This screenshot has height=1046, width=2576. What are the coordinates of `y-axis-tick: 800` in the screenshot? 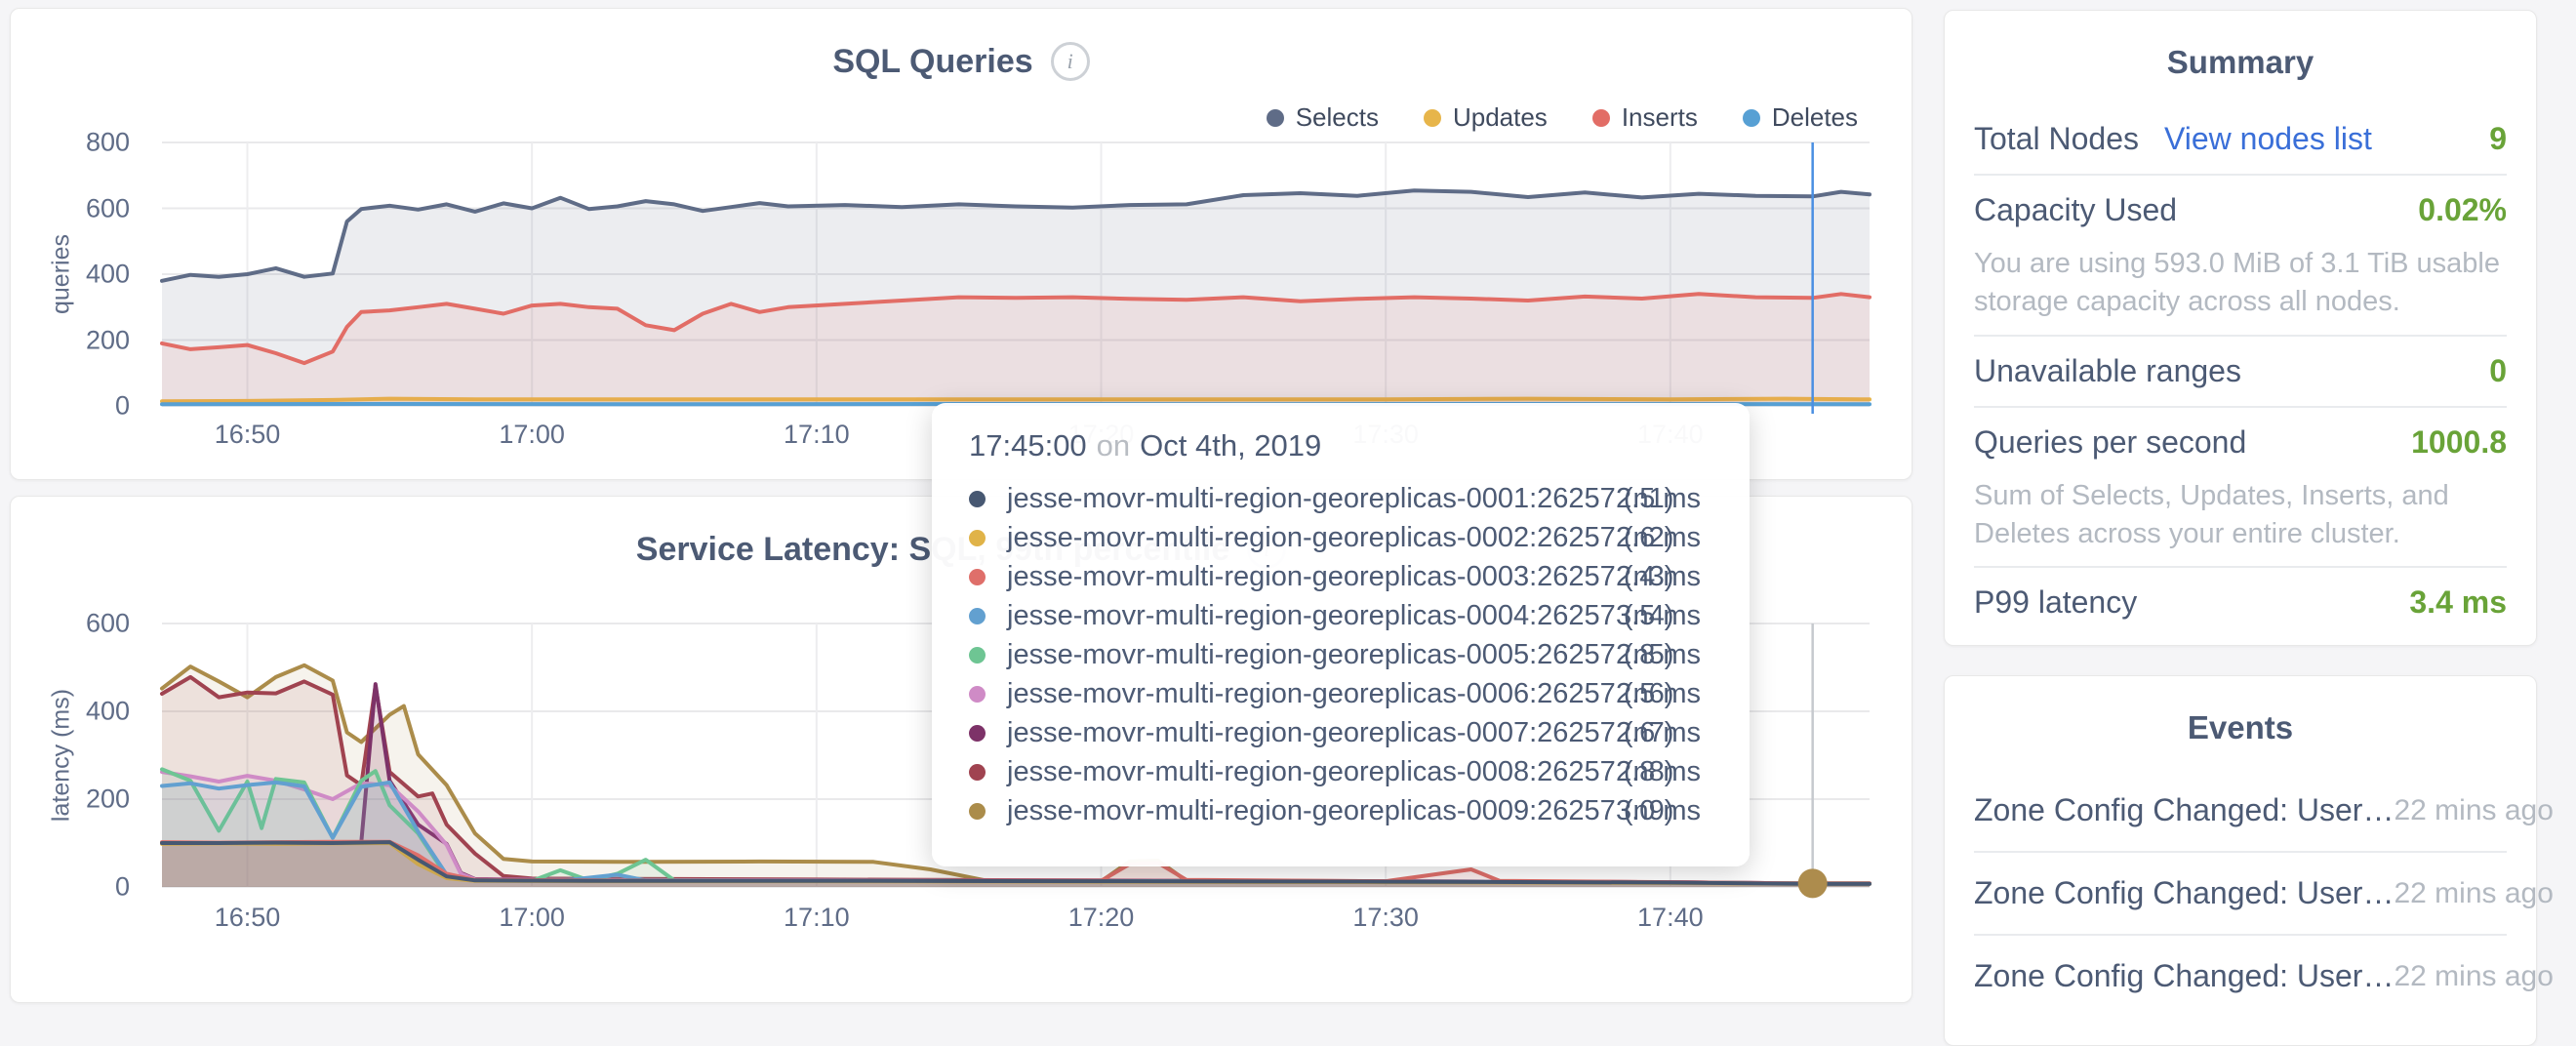 It's located at (108, 143).